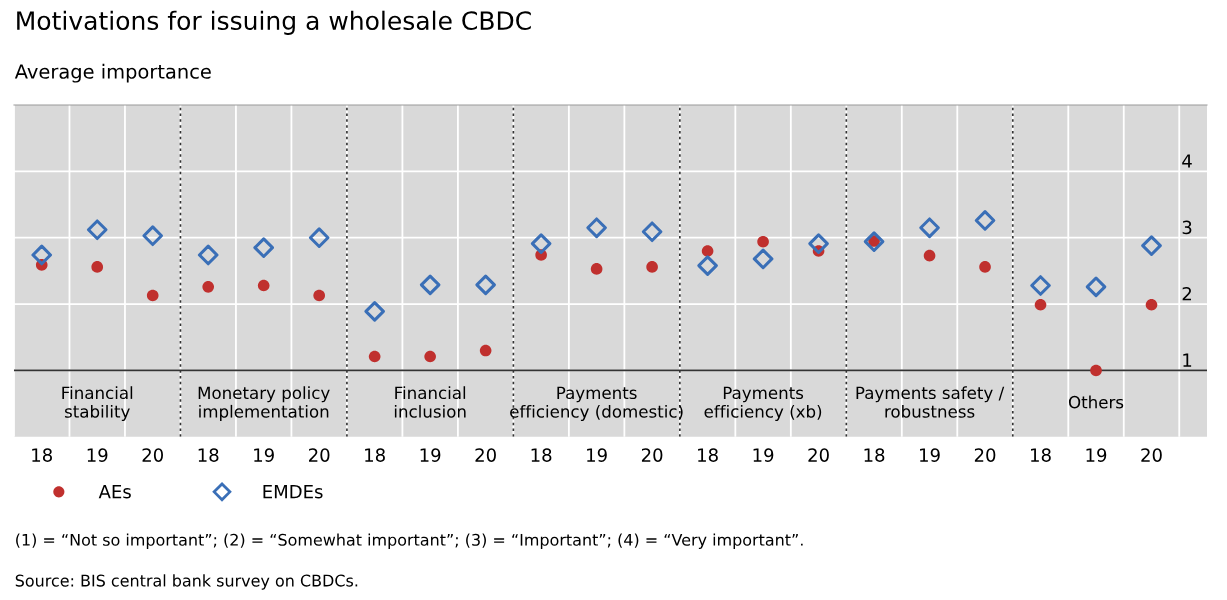 This screenshot has height=600, width=1227. Describe the element at coordinates (763, 404) in the screenshot. I see `annotation: Payments efficiency (xb)` at that location.